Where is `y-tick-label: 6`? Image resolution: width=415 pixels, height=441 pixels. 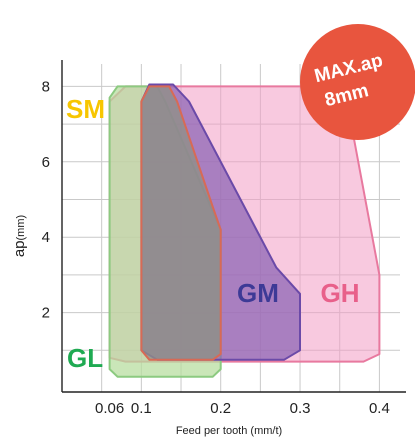
y-tick-label: 6 is located at coordinates (46, 162).